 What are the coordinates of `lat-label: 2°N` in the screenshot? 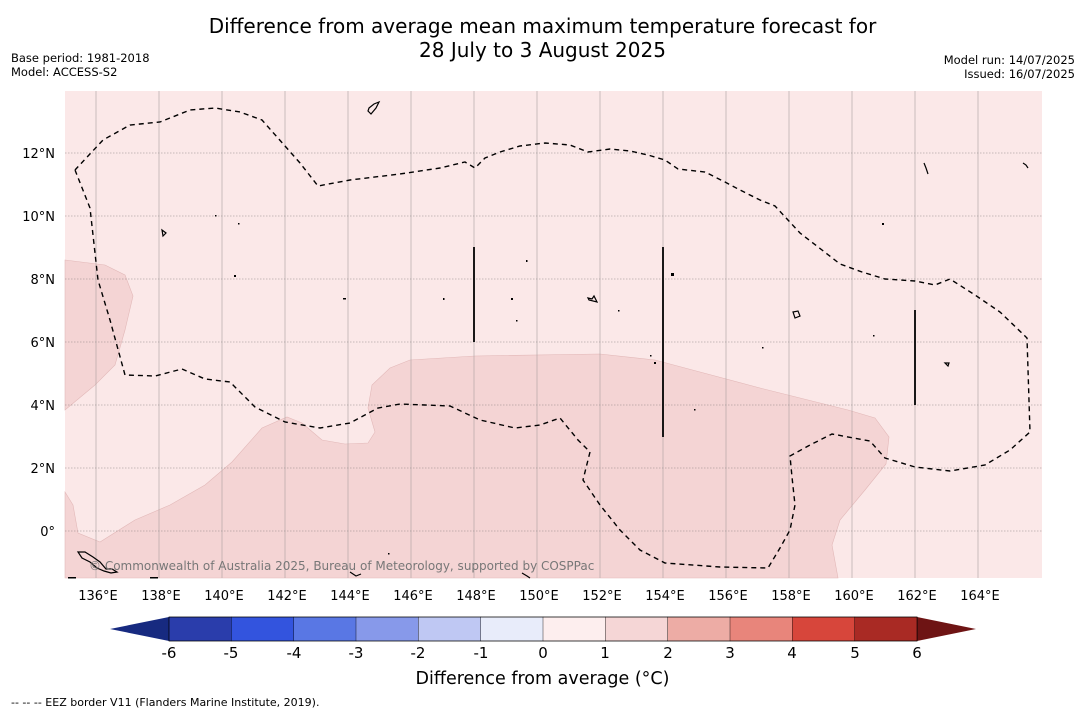 It's located at (43, 469).